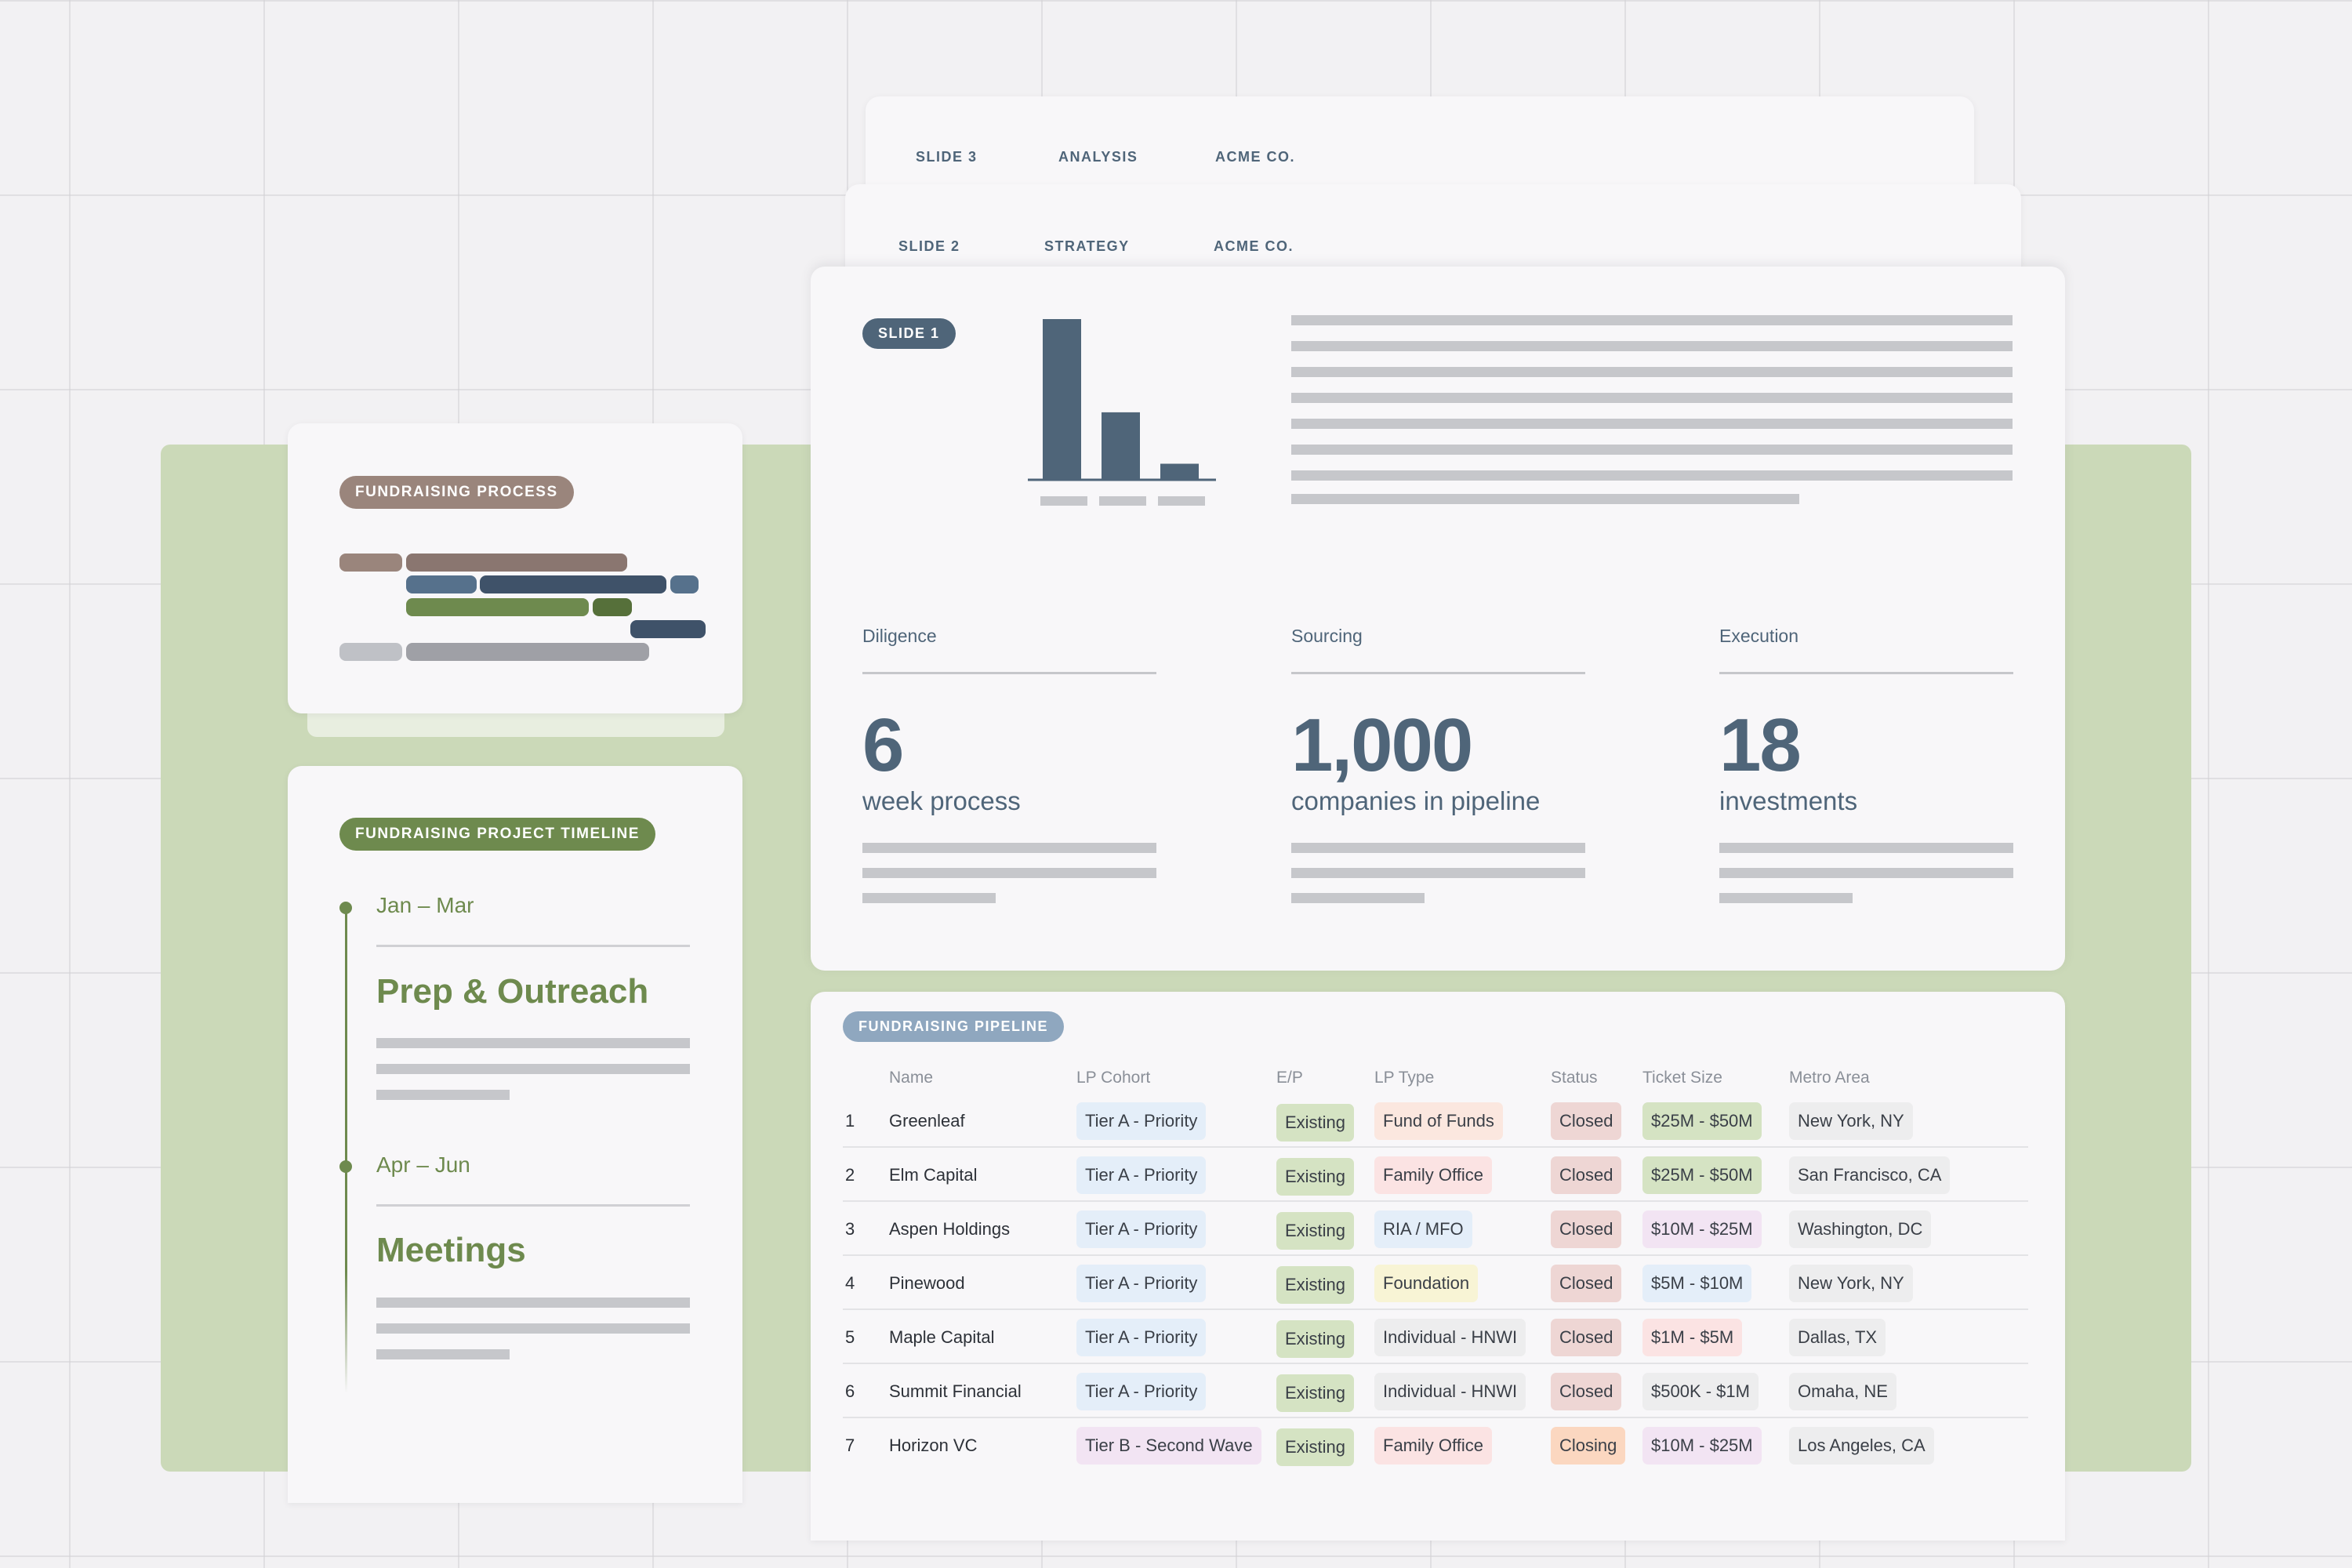 The image size is (2352, 1568). I want to click on lp-type-tag: Fund of Funds, so click(1438, 1121).